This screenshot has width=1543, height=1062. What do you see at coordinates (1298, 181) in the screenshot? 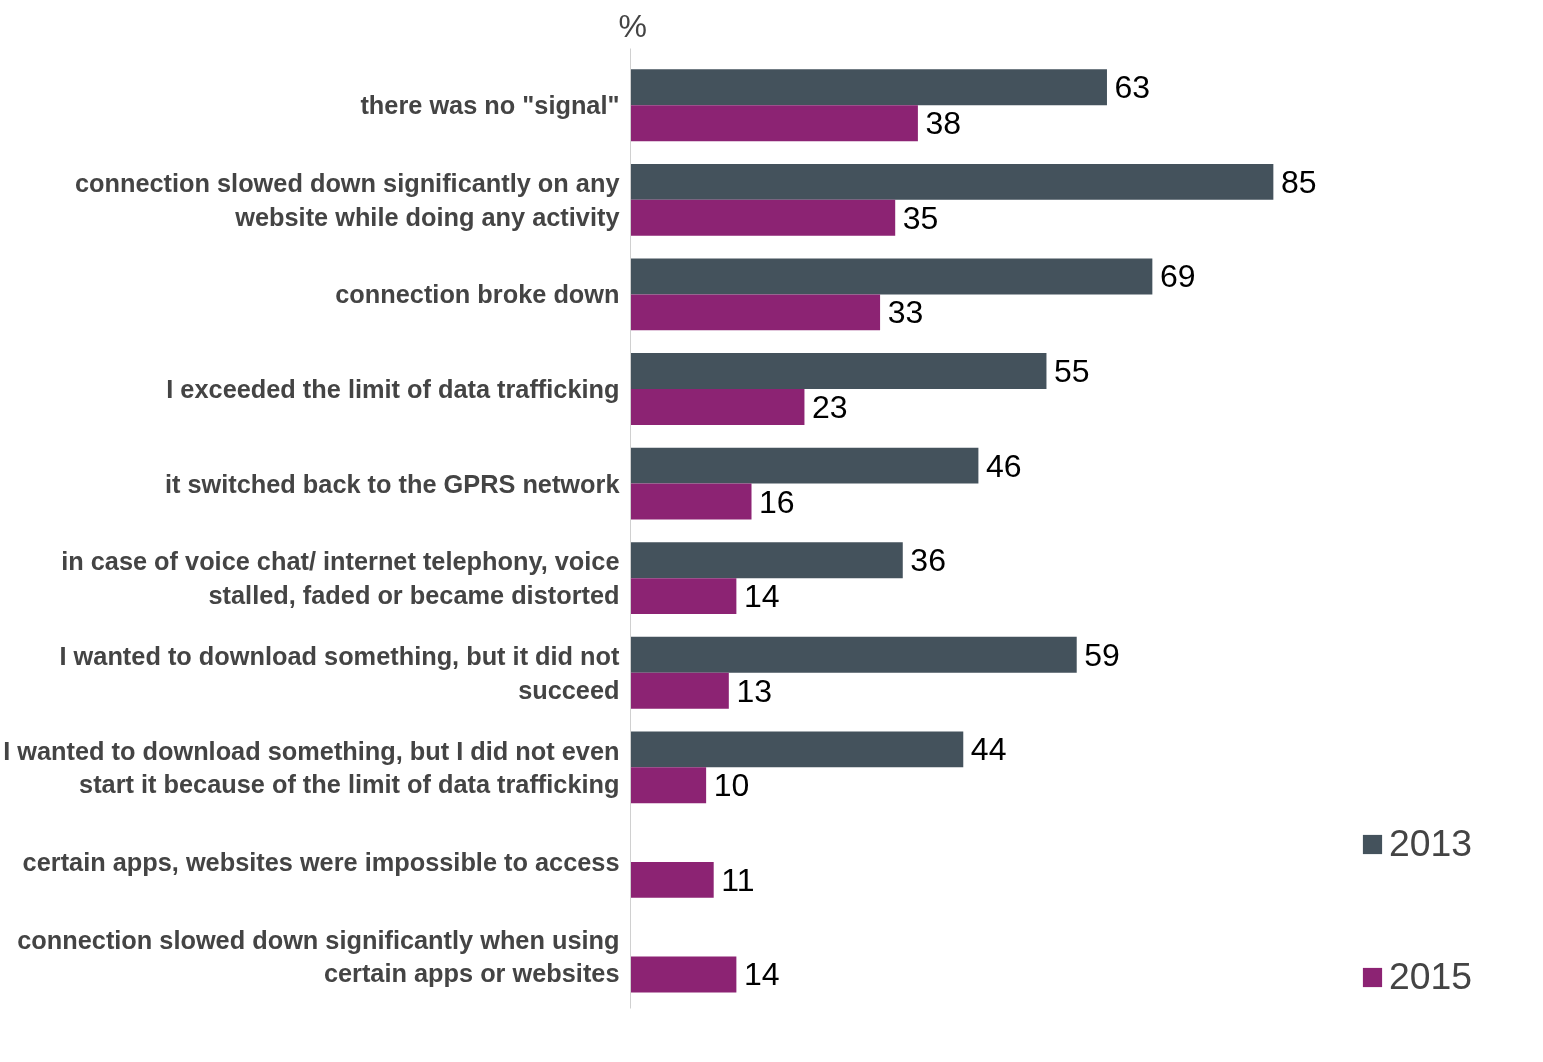
I see `data-label: 85` at bounding box center [1298, 181].